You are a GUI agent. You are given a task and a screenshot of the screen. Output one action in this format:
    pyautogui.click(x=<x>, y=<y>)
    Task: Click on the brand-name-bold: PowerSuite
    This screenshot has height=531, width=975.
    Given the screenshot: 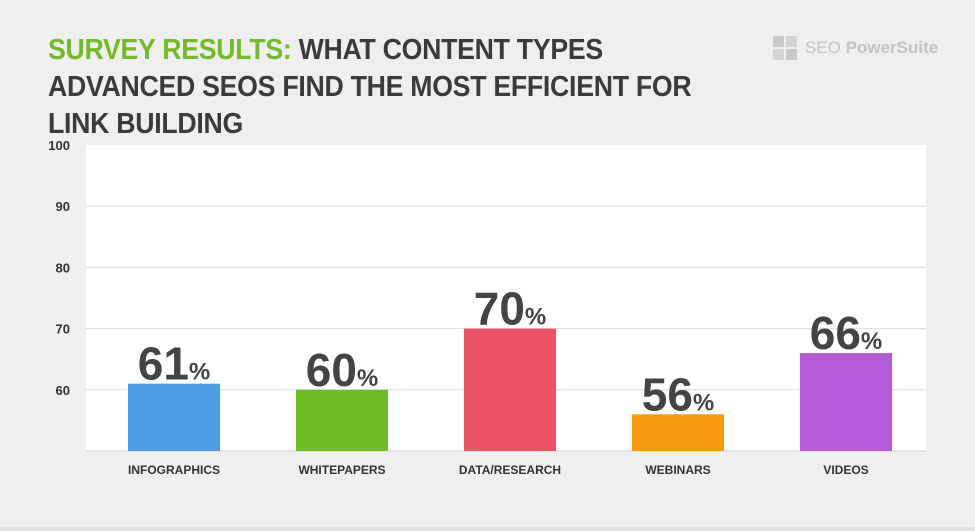 What is the action you would take?
    pyautogui.click(x=892, y=47)
    